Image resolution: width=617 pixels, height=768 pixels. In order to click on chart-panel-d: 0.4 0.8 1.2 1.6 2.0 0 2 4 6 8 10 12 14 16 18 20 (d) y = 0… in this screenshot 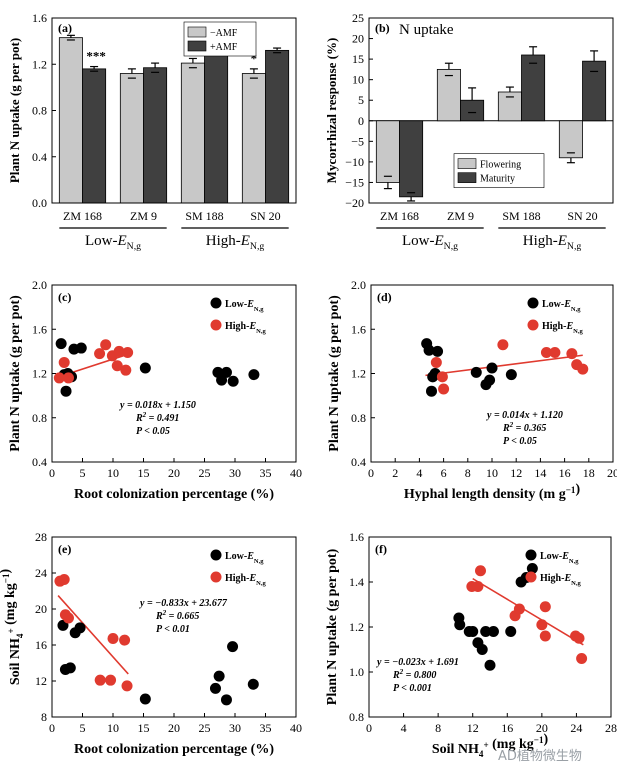, I will do `click(472, 390)`.